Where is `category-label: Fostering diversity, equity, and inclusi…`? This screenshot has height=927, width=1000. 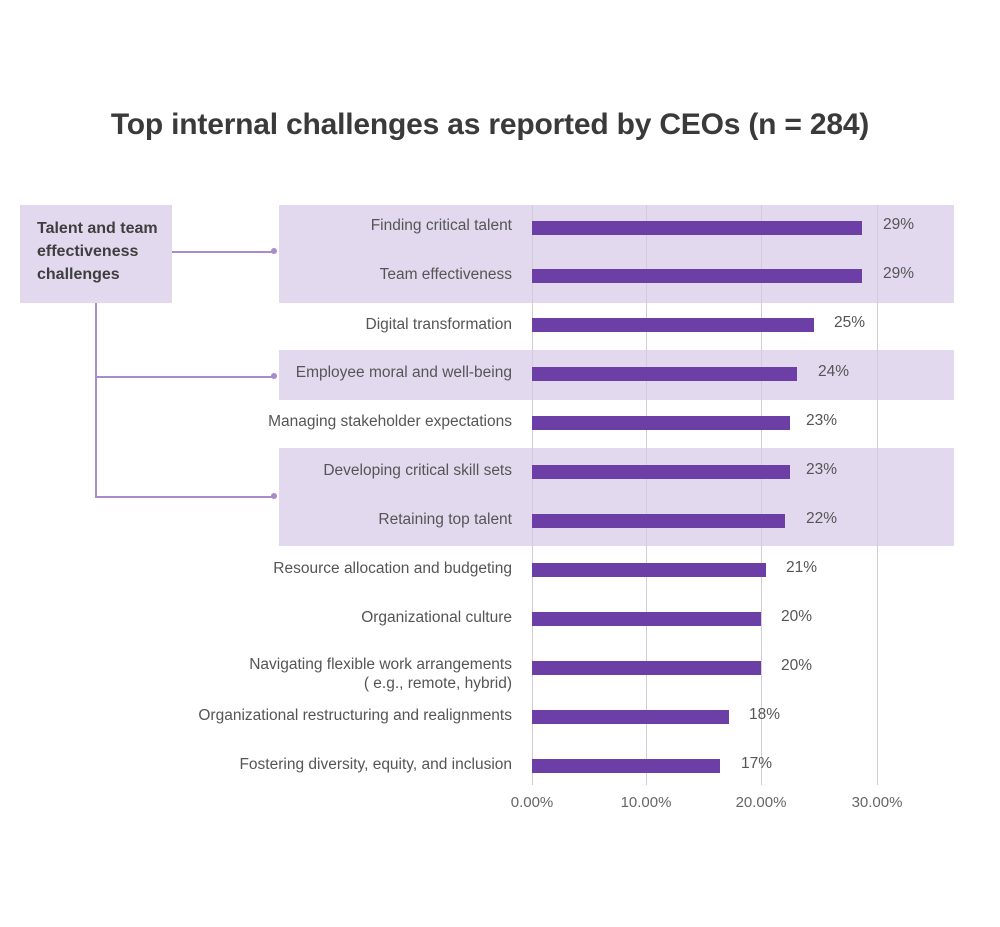
category-label: Fostering diversity, equity, and inclusi… is located at coordinates (375, 764).